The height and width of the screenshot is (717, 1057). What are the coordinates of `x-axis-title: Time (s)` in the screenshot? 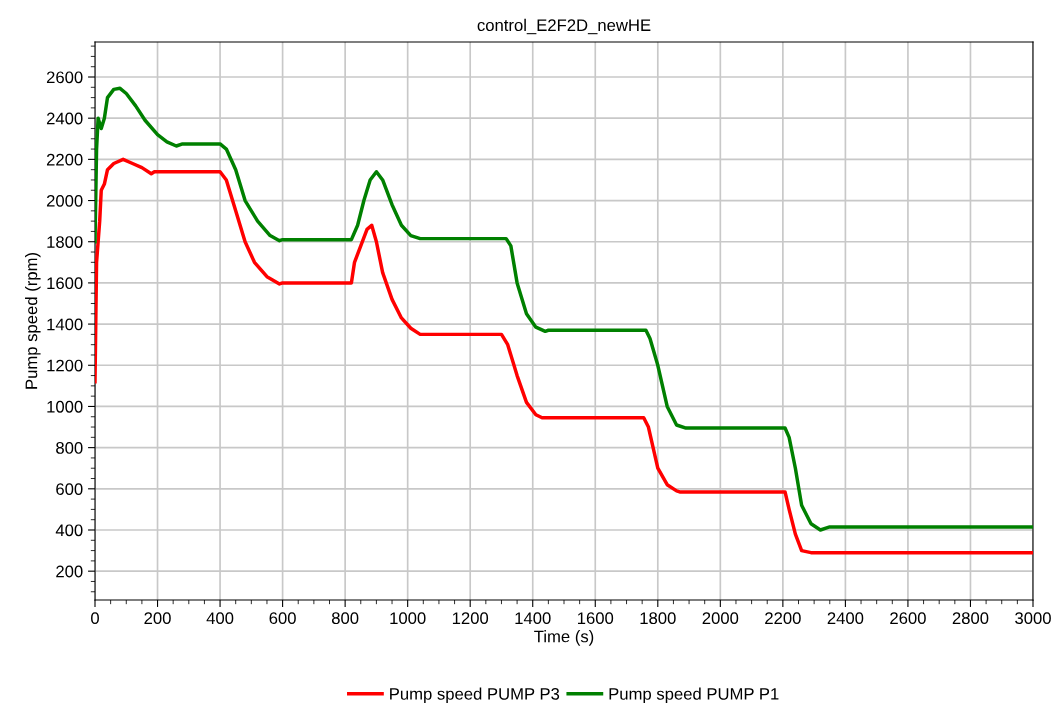 It's located at (564, 638).